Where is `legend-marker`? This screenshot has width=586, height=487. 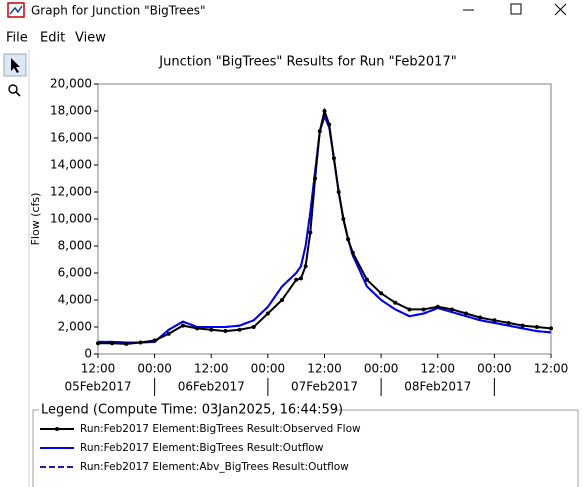 legend-marker is located at coordinates (57, 429).